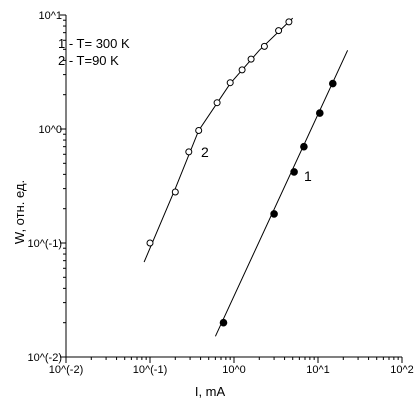 The image size is (420, 420). Describe the element at coordinates (150, 370) in the screenshot. I see `x-tick-label: 10^(-1)` at that location.